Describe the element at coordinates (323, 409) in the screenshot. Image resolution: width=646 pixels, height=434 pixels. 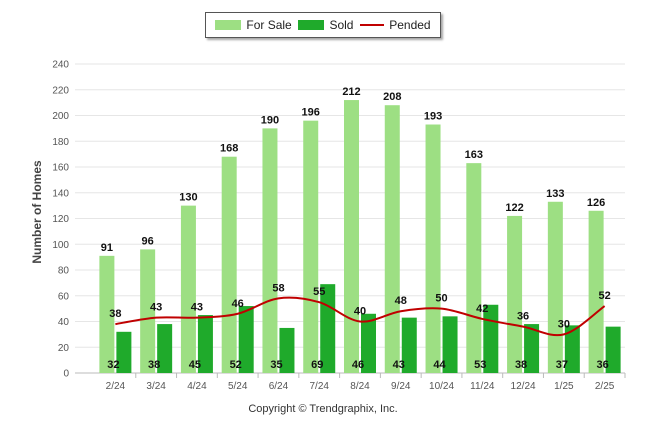
I see `copyright-text: Copyright © Trendgraphix, Inc.` at that location.